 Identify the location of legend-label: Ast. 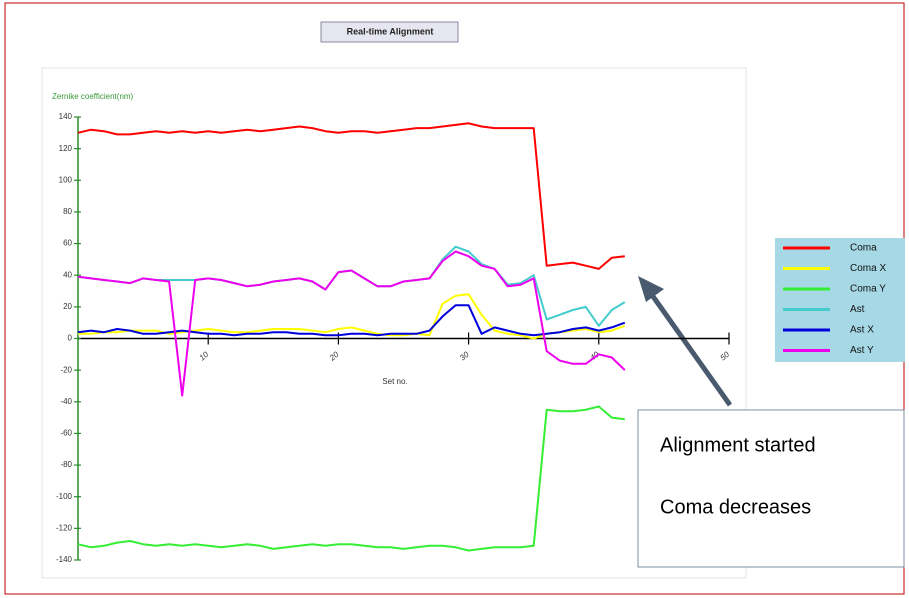
(857, 309).